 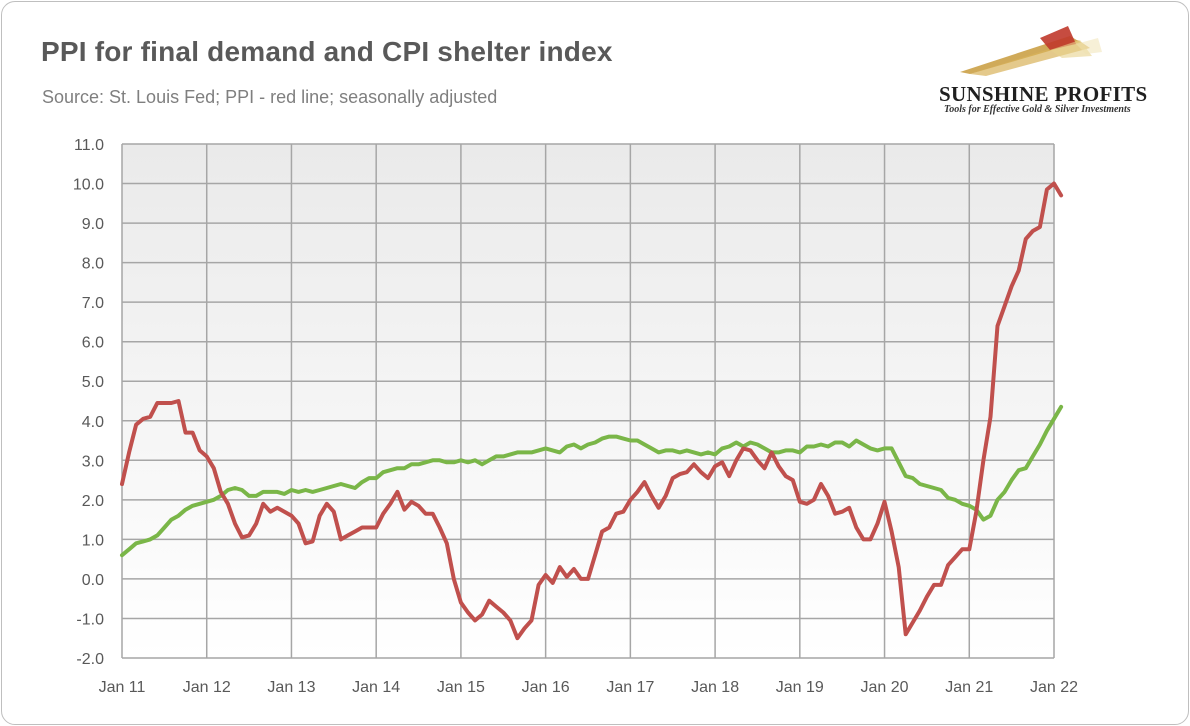 I want to click on x-tick-label: Jan 18, so click(x=715, y=687).